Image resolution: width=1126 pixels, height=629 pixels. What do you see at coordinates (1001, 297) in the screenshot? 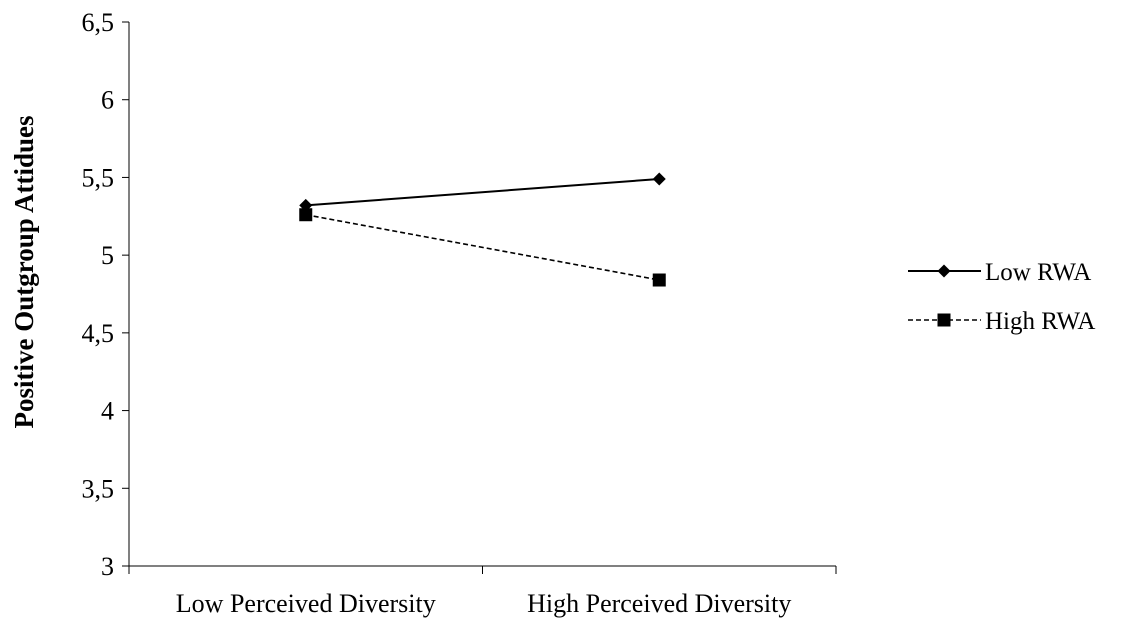
I see `legend: Low RWA High RWA` at bounding box center [1001, 297].